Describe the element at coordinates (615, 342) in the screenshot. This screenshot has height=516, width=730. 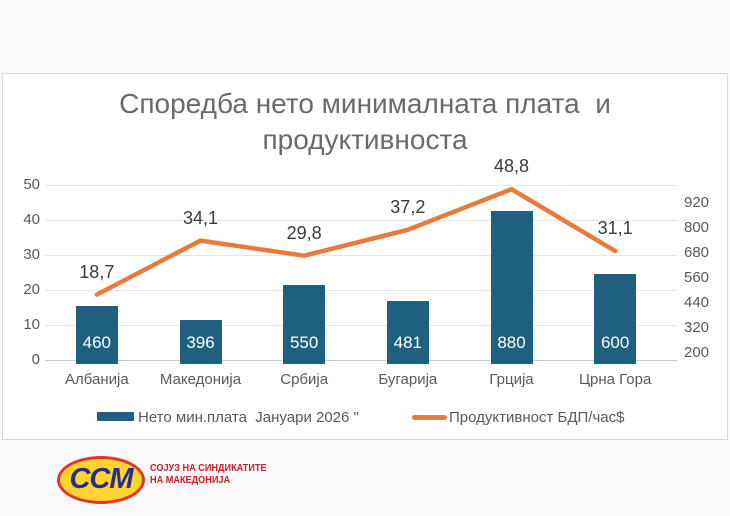
I see `bar-value-label: 600` at that location.